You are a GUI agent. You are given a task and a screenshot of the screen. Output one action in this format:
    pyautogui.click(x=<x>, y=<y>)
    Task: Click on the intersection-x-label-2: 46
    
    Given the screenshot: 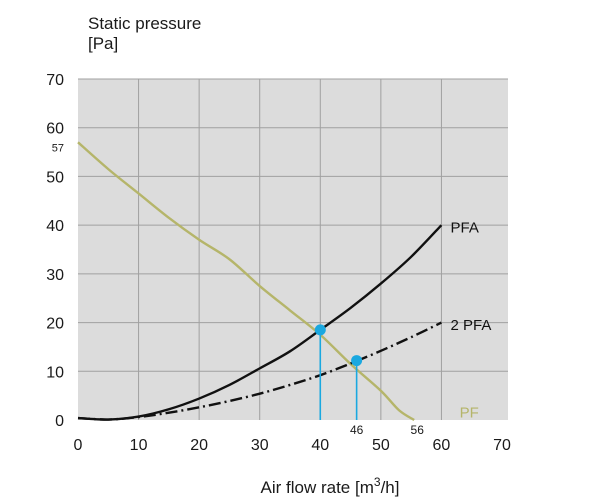 What is the action you would take?
    pyautogui.click(x=357, y=430)
    